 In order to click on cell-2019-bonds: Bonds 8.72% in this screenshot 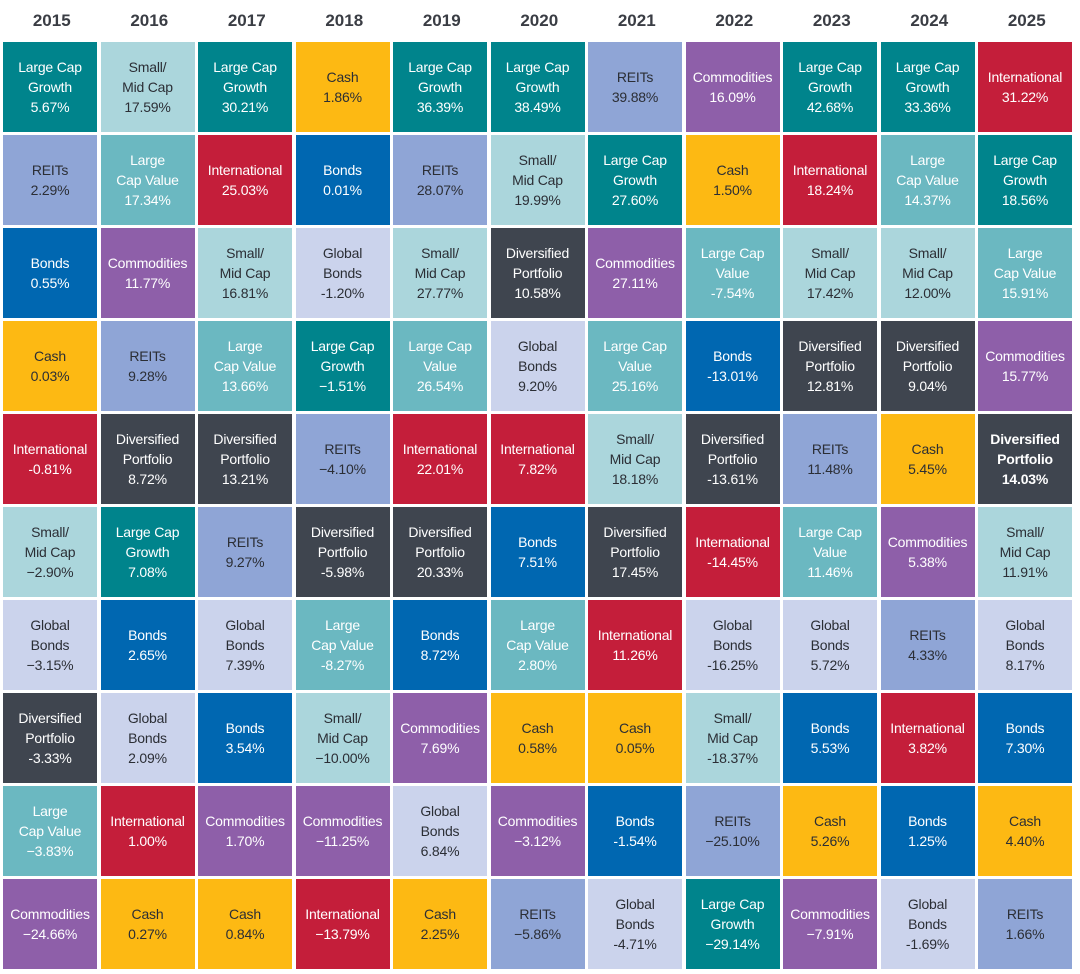, I will do `click(440, 645)`.